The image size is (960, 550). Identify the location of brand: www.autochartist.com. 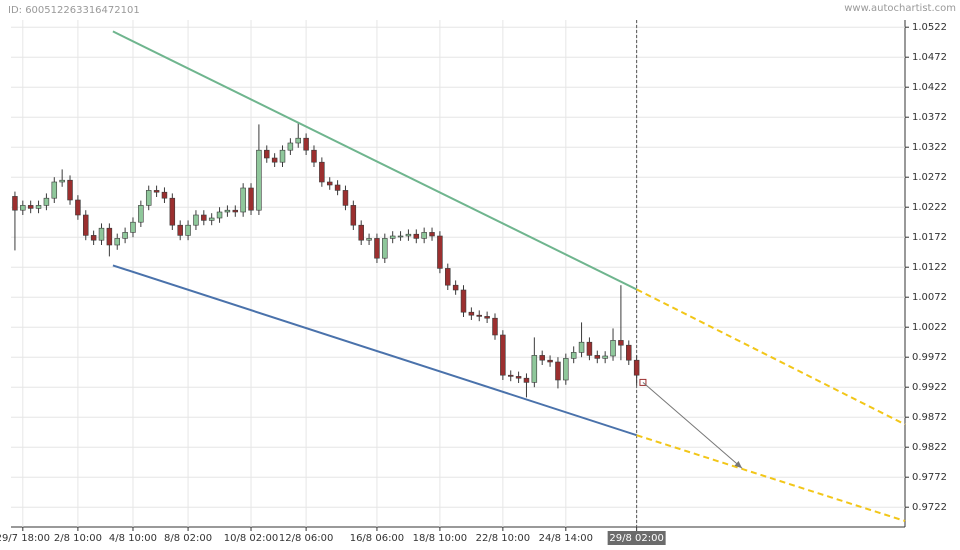
(900, 8).